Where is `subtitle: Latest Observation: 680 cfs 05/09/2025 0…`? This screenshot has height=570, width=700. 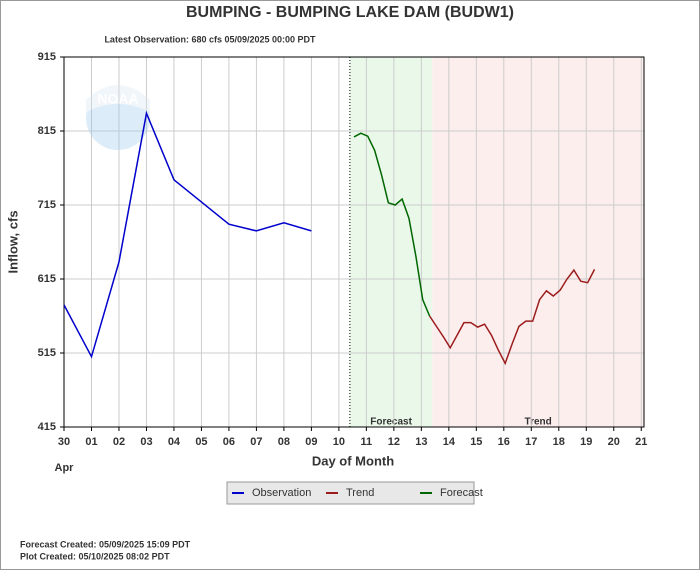
subtitle: Latest Observation: 680 cfs 05/09/2025 0… is located at coordinates (210, 39).